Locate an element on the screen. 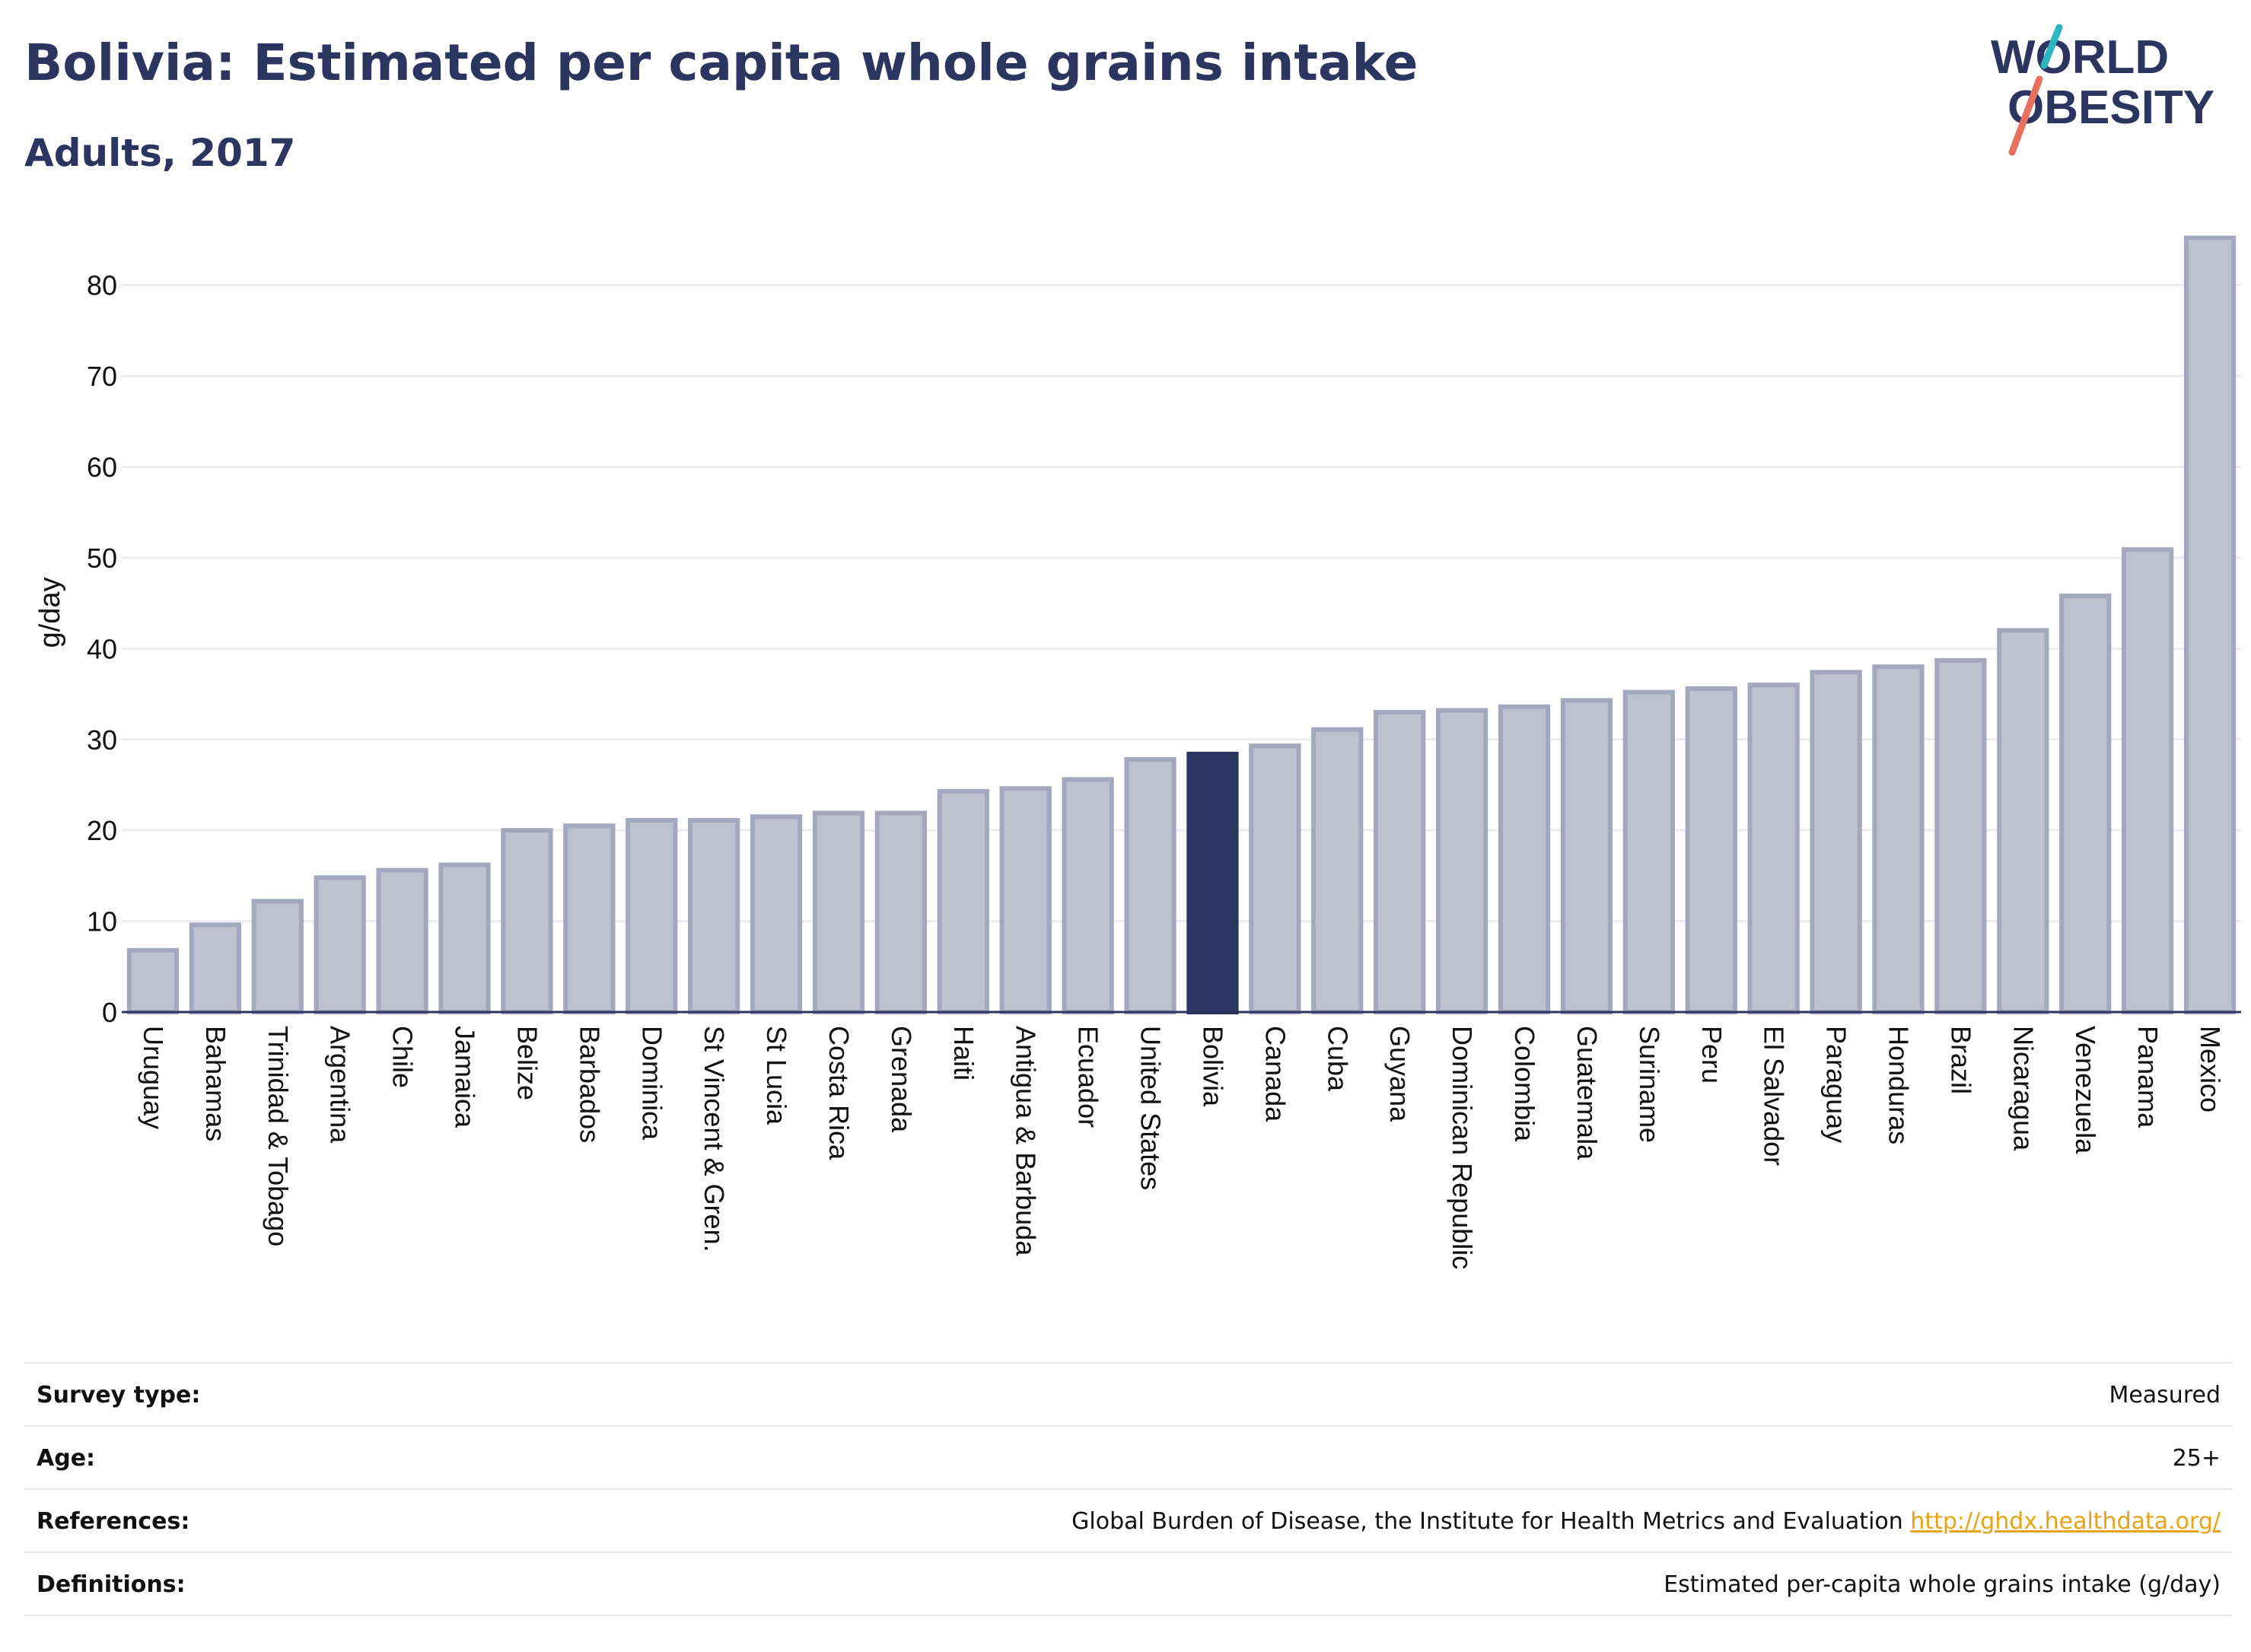 Image resolution: width=2251 pixels, height=1652 pixels. references-link: http://ghdx.healthdata.org/ is located at coordinates (2065, 1521).